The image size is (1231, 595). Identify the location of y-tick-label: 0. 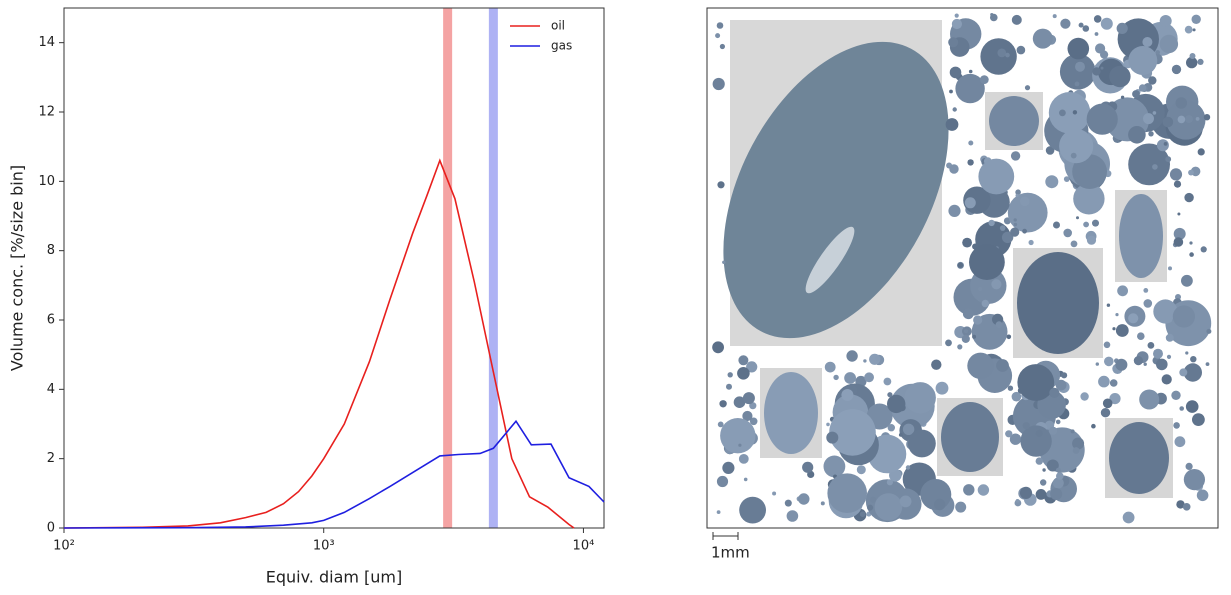
(51, 528).